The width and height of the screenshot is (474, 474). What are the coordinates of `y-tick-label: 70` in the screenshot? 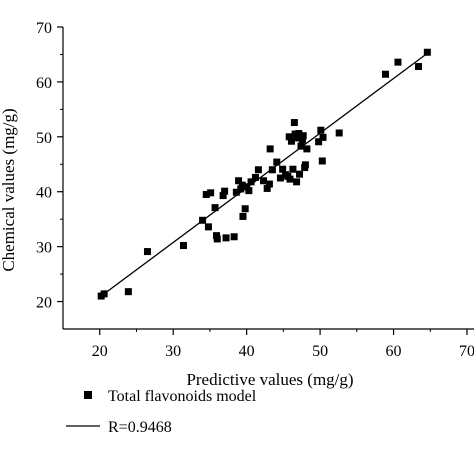 It's located at (44, 28).